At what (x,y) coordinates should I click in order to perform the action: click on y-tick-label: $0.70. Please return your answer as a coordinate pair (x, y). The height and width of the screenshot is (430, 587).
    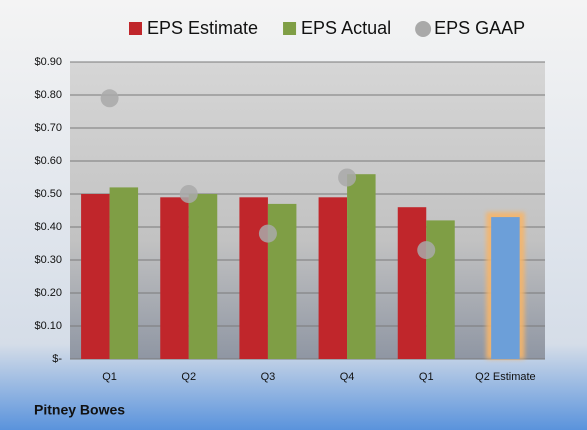
    Looking at the image, I should click on (48, 128).